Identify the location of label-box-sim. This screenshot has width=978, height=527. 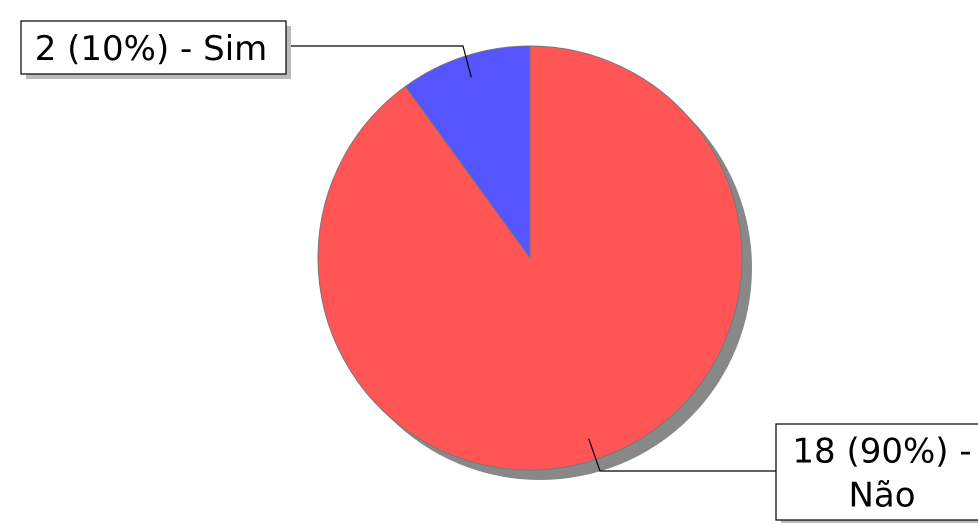
(153, 47).